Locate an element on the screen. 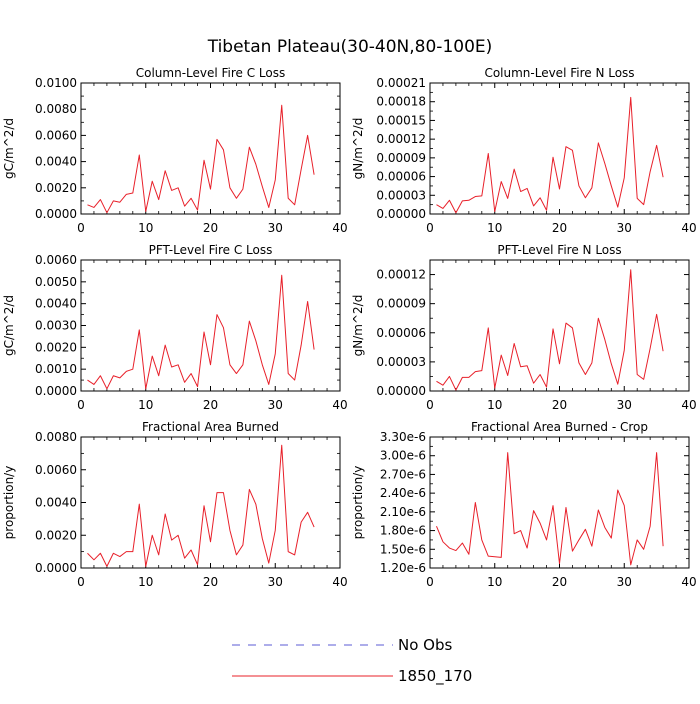 The width and height of the screenshot is (700, 704). y-tick-label: 1.20e-6 is located at coordinates (403, 568).